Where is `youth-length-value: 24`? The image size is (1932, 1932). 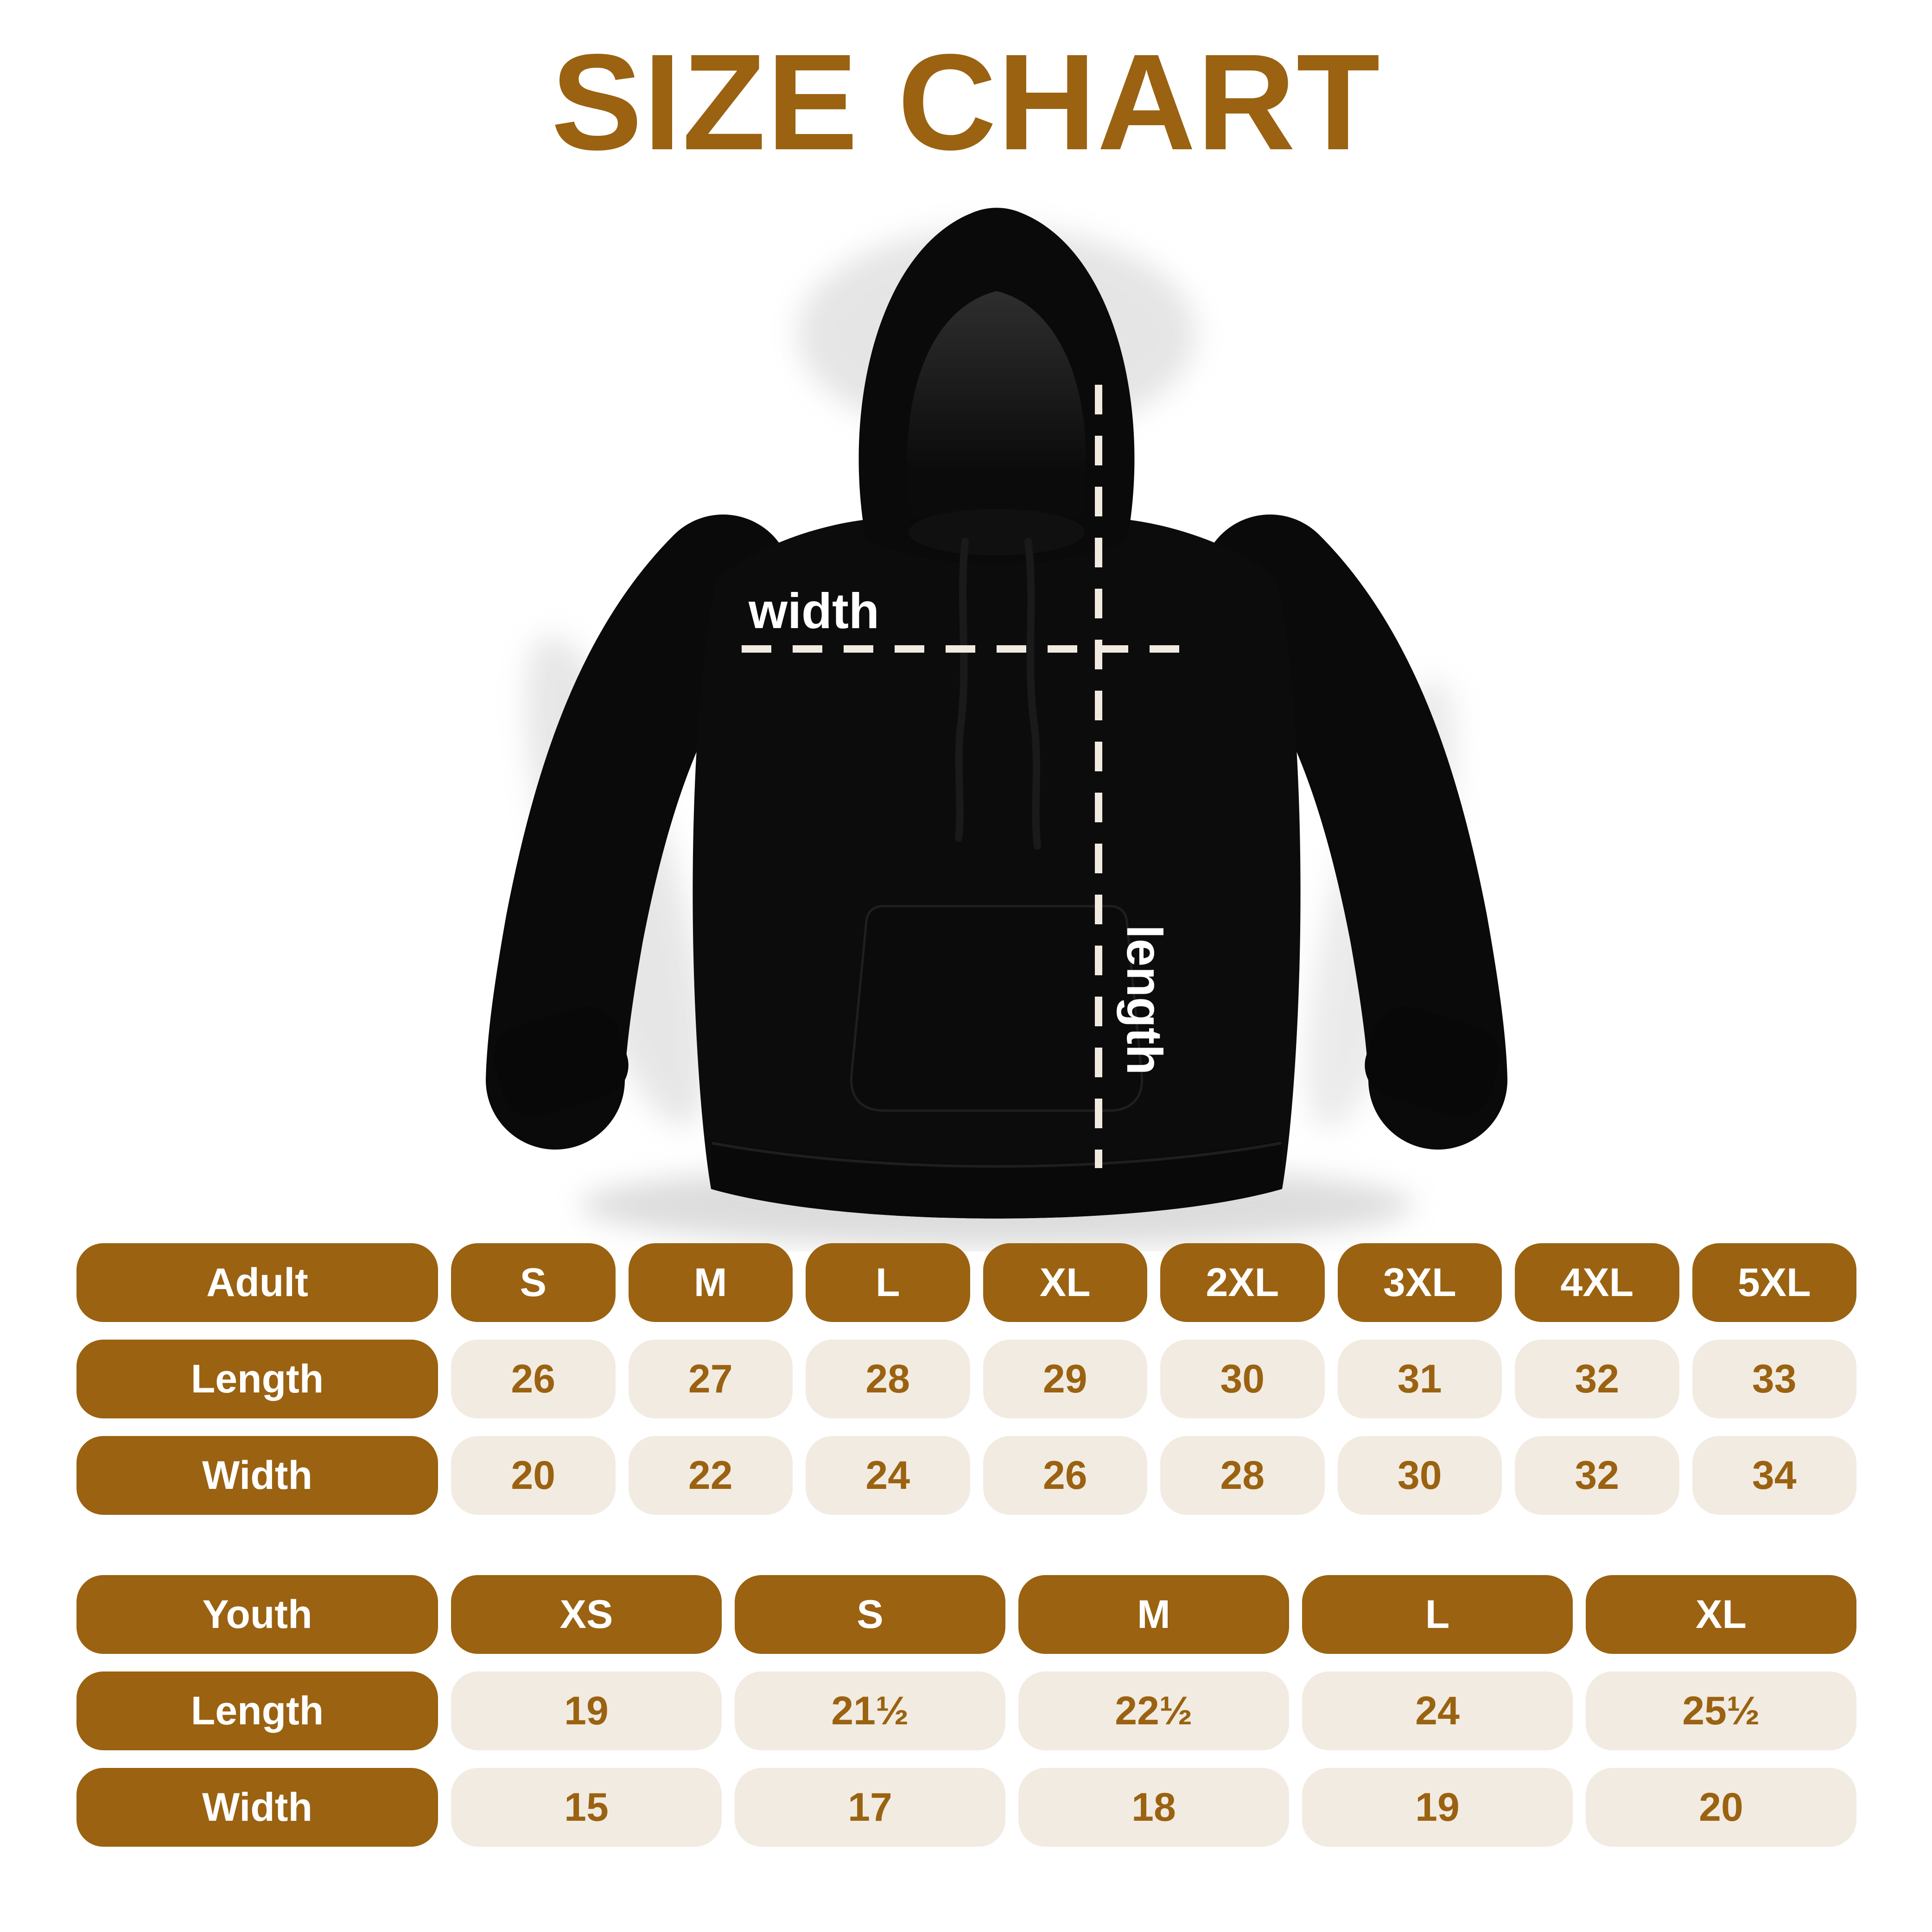 youth-length-value: 24 is located at coordinates (1437, 1710).